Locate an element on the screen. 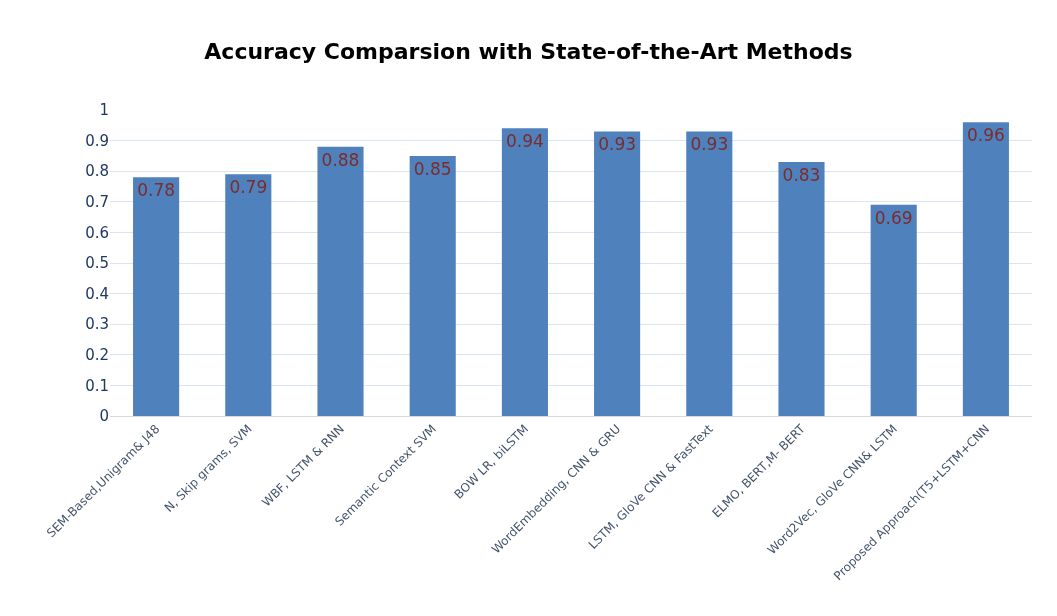 This screenshot has width=1057, height=616. data-label: 0.79 is located at coordinates (248, 187).